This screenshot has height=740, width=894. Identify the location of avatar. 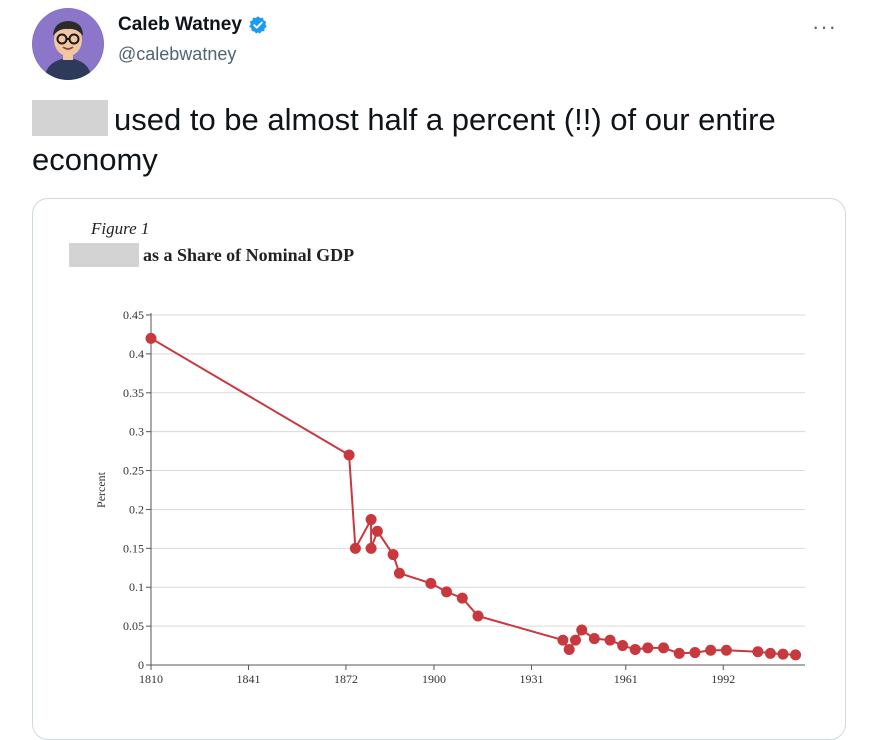
(68, 44).